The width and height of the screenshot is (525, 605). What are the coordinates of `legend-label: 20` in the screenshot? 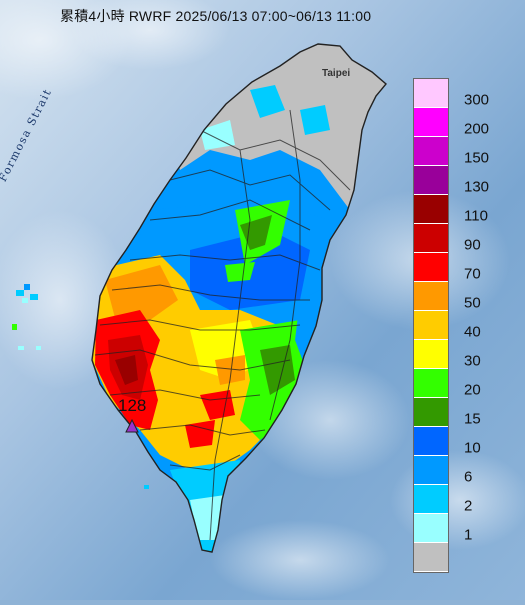 It's located at (472, 389).